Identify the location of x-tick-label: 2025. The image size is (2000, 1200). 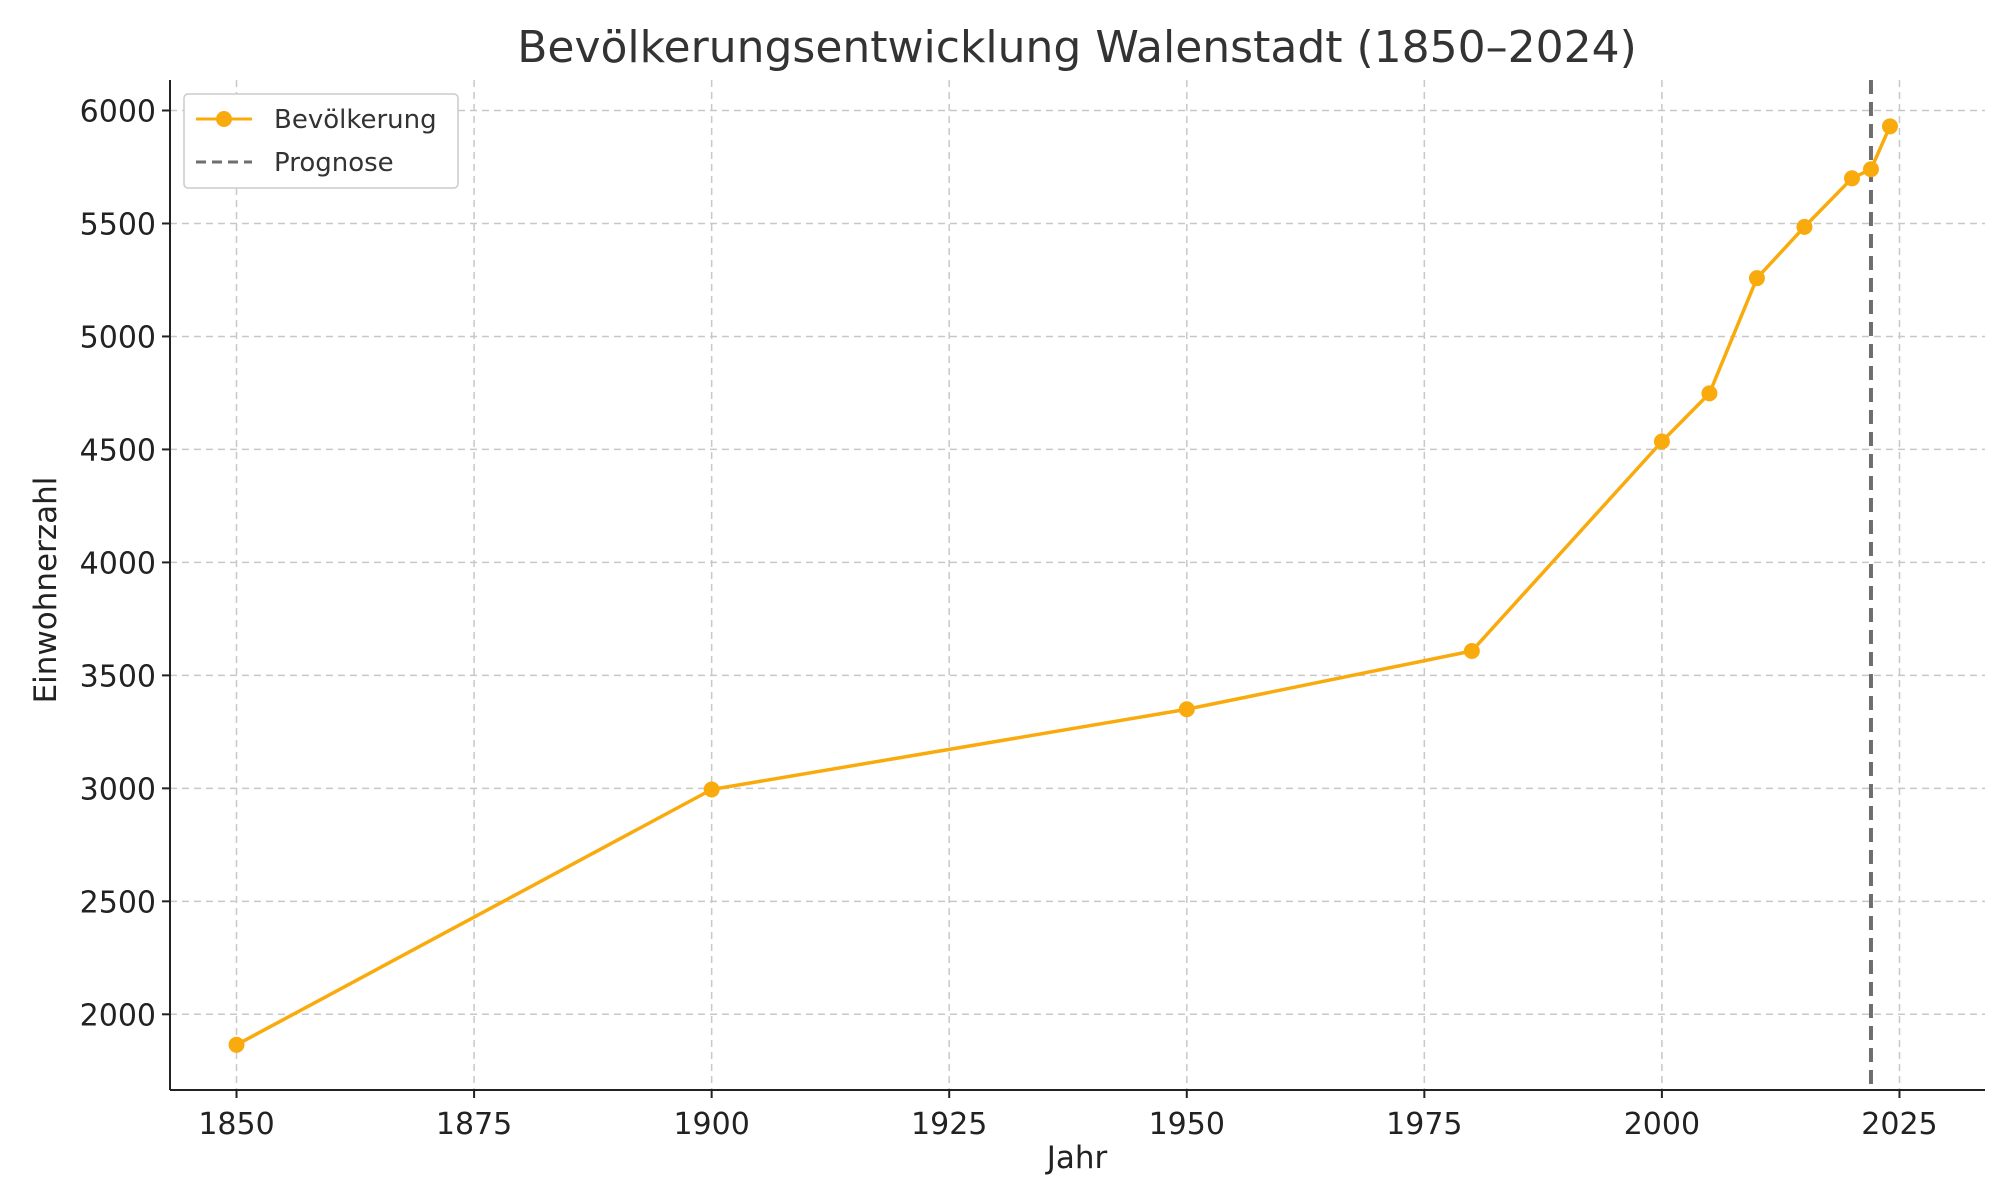
(1899, 1124).